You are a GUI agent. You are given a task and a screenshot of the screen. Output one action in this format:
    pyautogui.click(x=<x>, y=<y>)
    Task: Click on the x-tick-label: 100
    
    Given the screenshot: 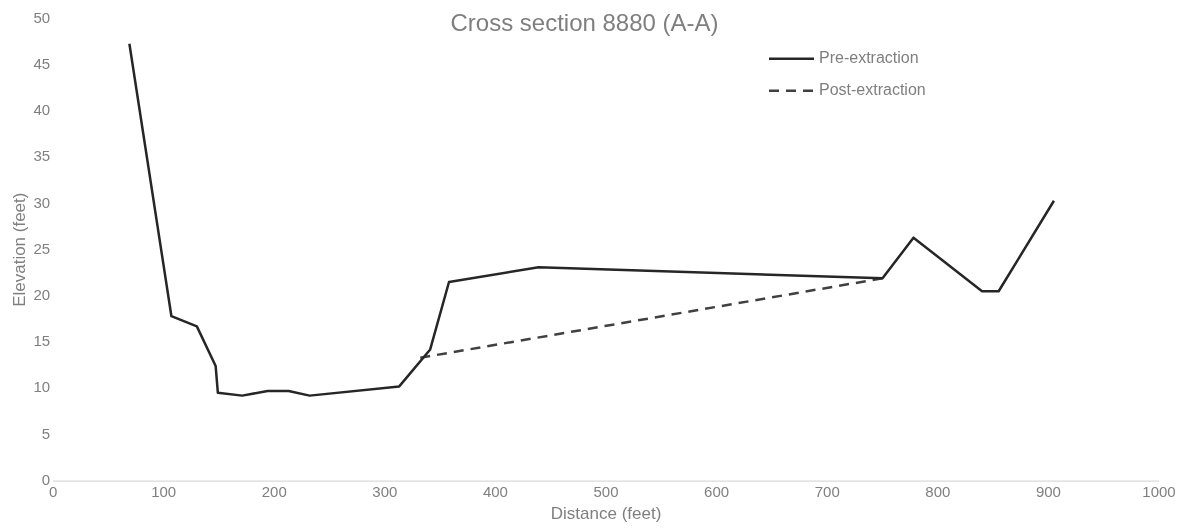 What is the action you would take?
    pyautogui.click(x=164, y=491)
    